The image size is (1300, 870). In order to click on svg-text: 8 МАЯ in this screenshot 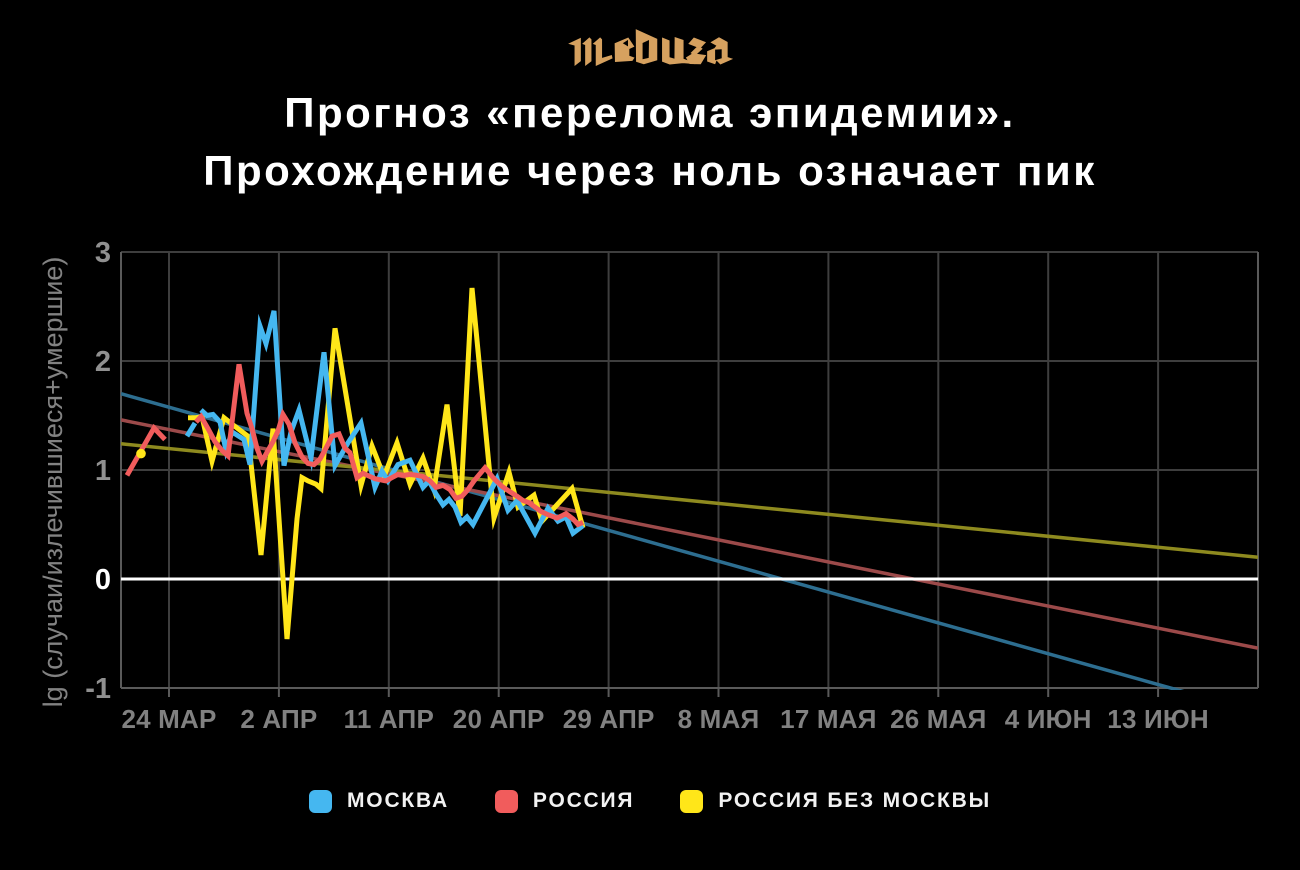, I will do `click(719, 719)`.